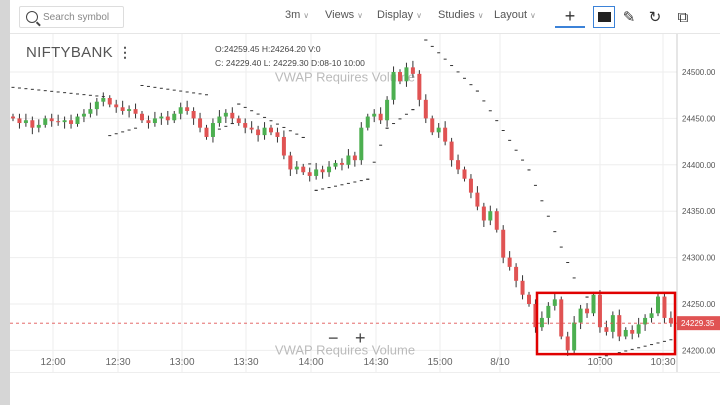 The image size is (720, 405). I want to click on x-tick-label: 13:00, so click(181, 362).